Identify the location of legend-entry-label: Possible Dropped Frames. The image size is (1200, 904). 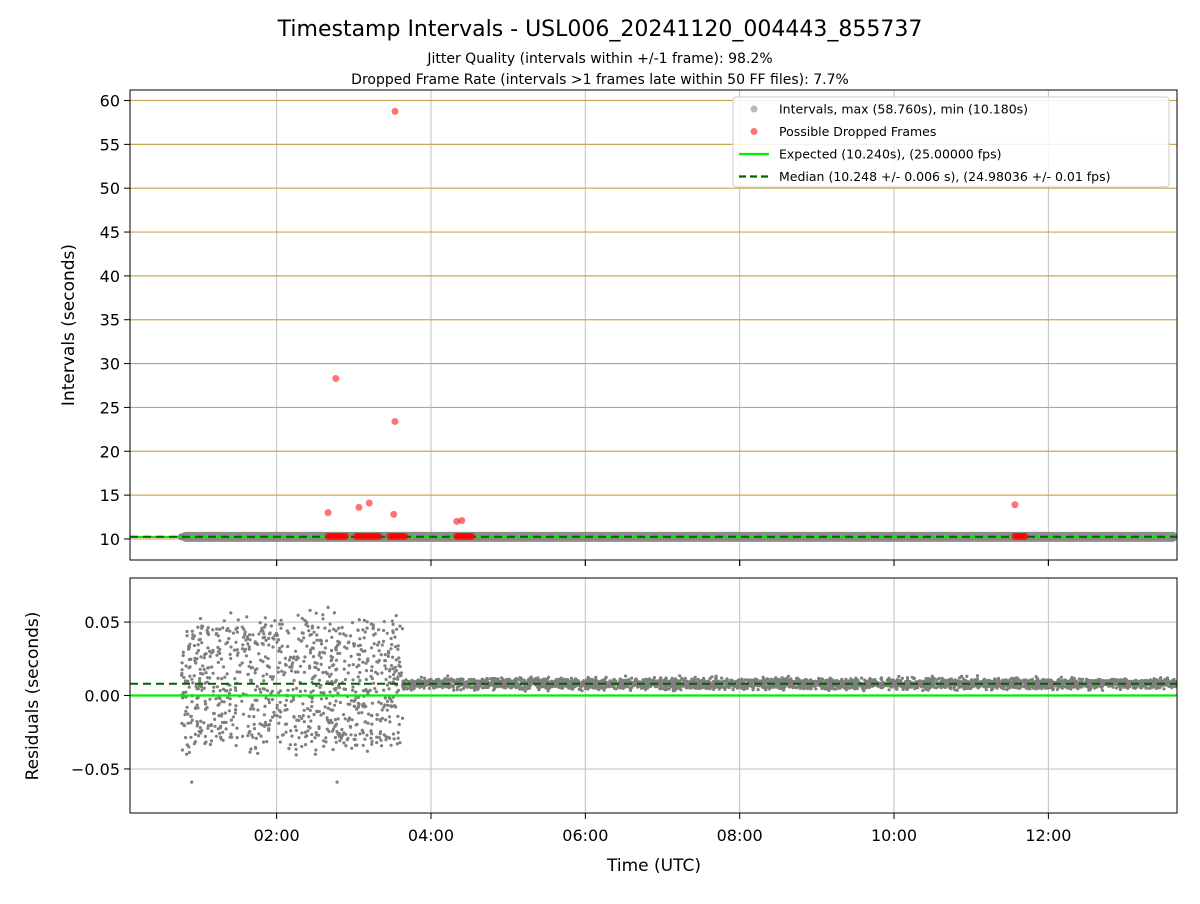
(857, 131).